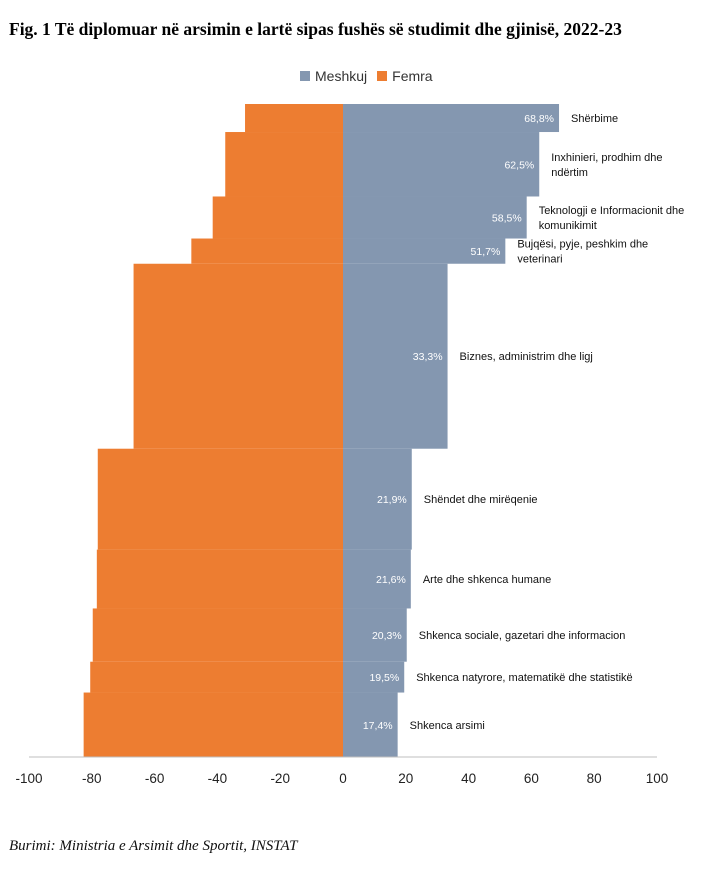 The width and height of the screenshot is (725, 880). I want to click on category-label-line: Shërbime, so click(594, 119).